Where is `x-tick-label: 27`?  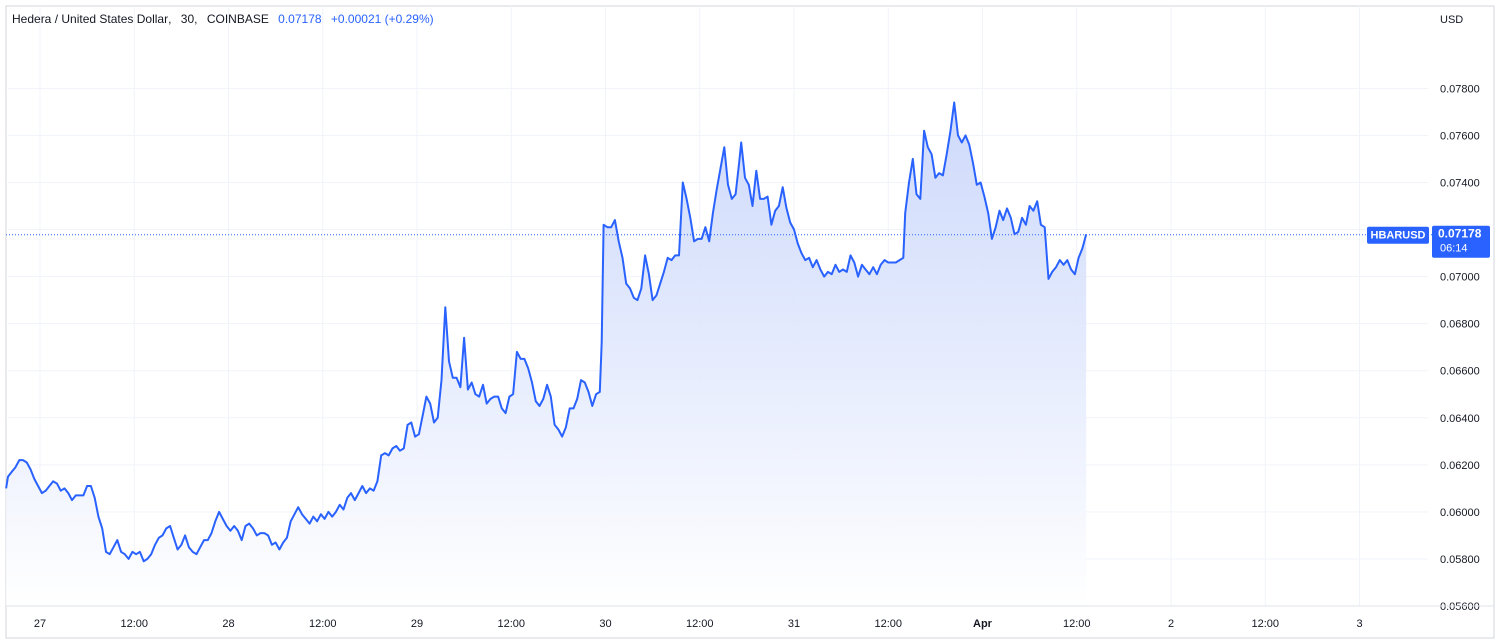
x-tick-label: 27 is located at coordinates (40, 624).